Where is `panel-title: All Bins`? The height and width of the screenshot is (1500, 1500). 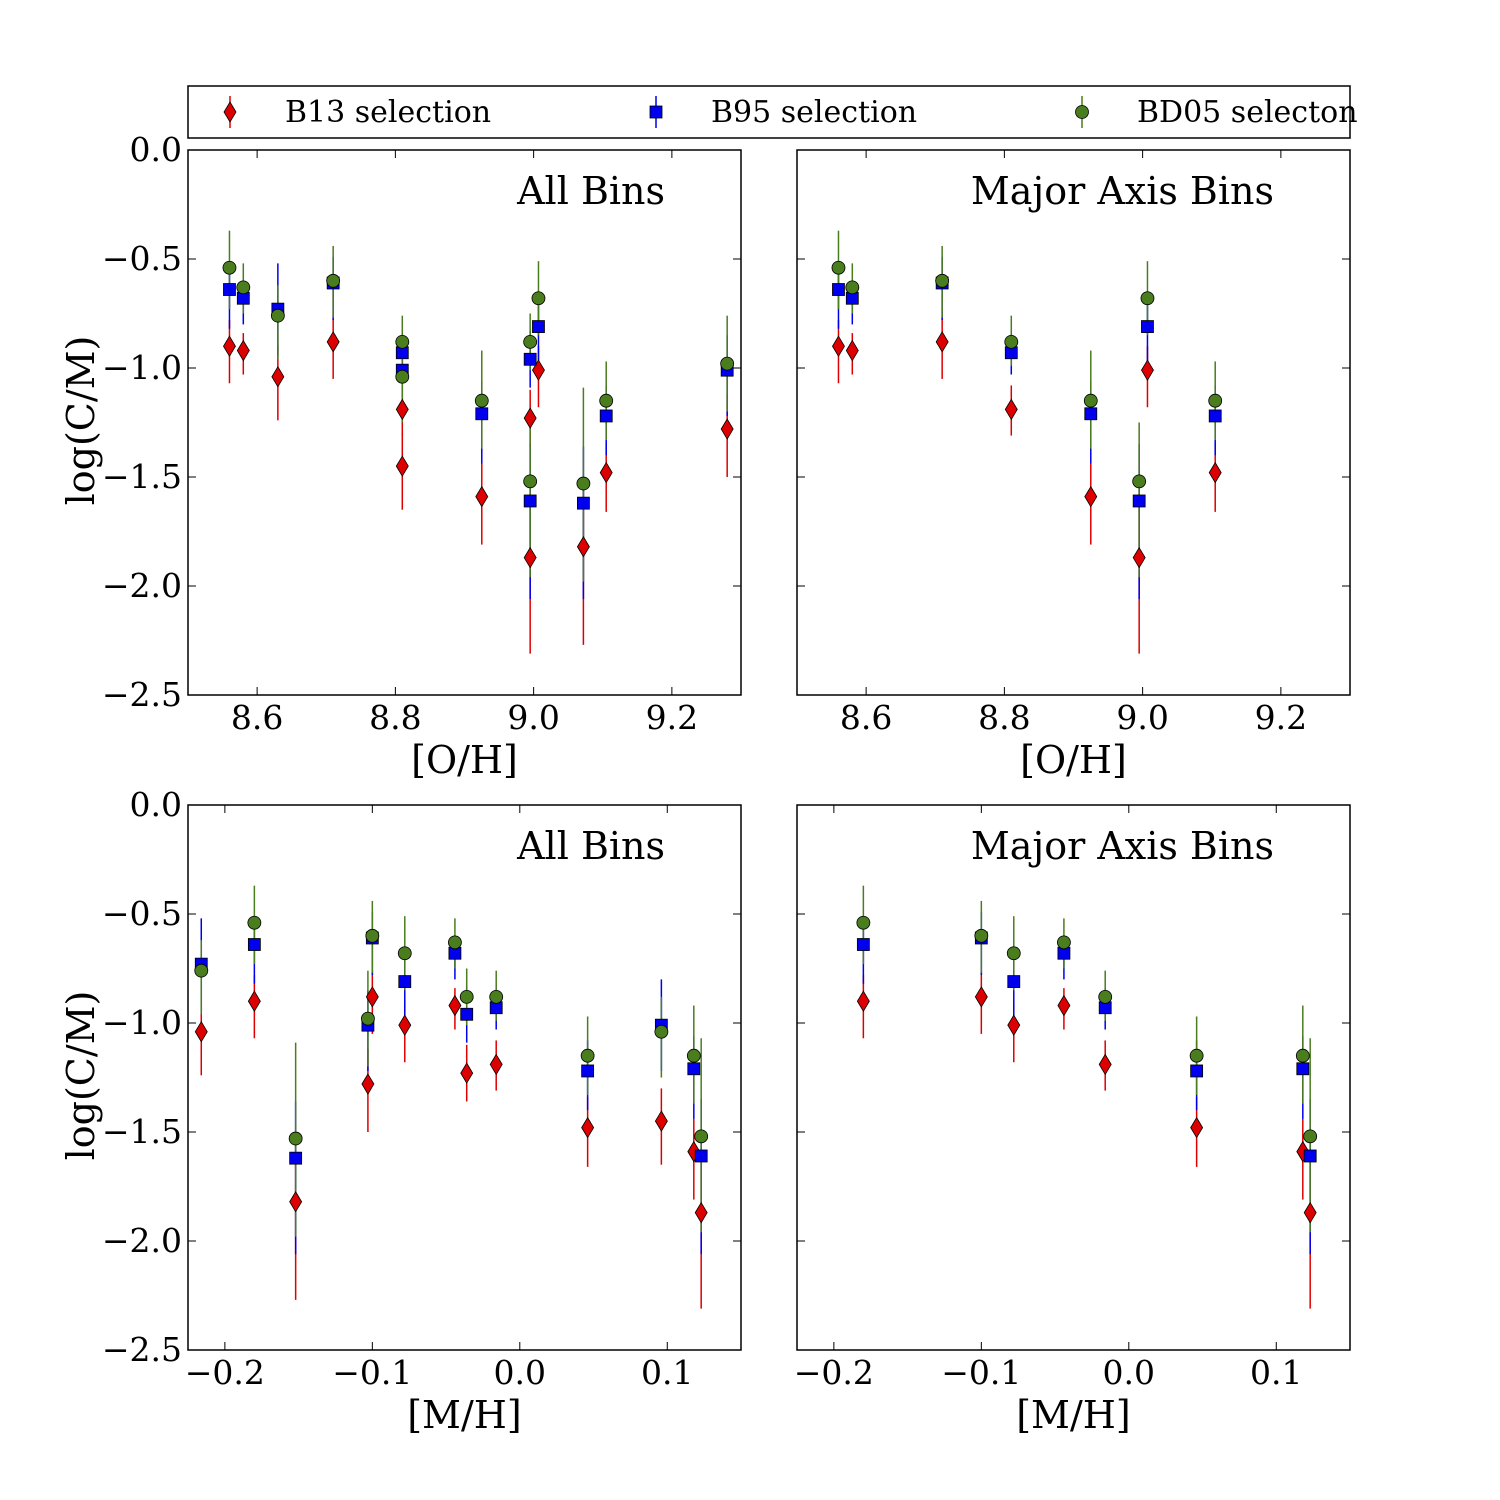
panel-title: All Bins is located at coordinates (590, 191).